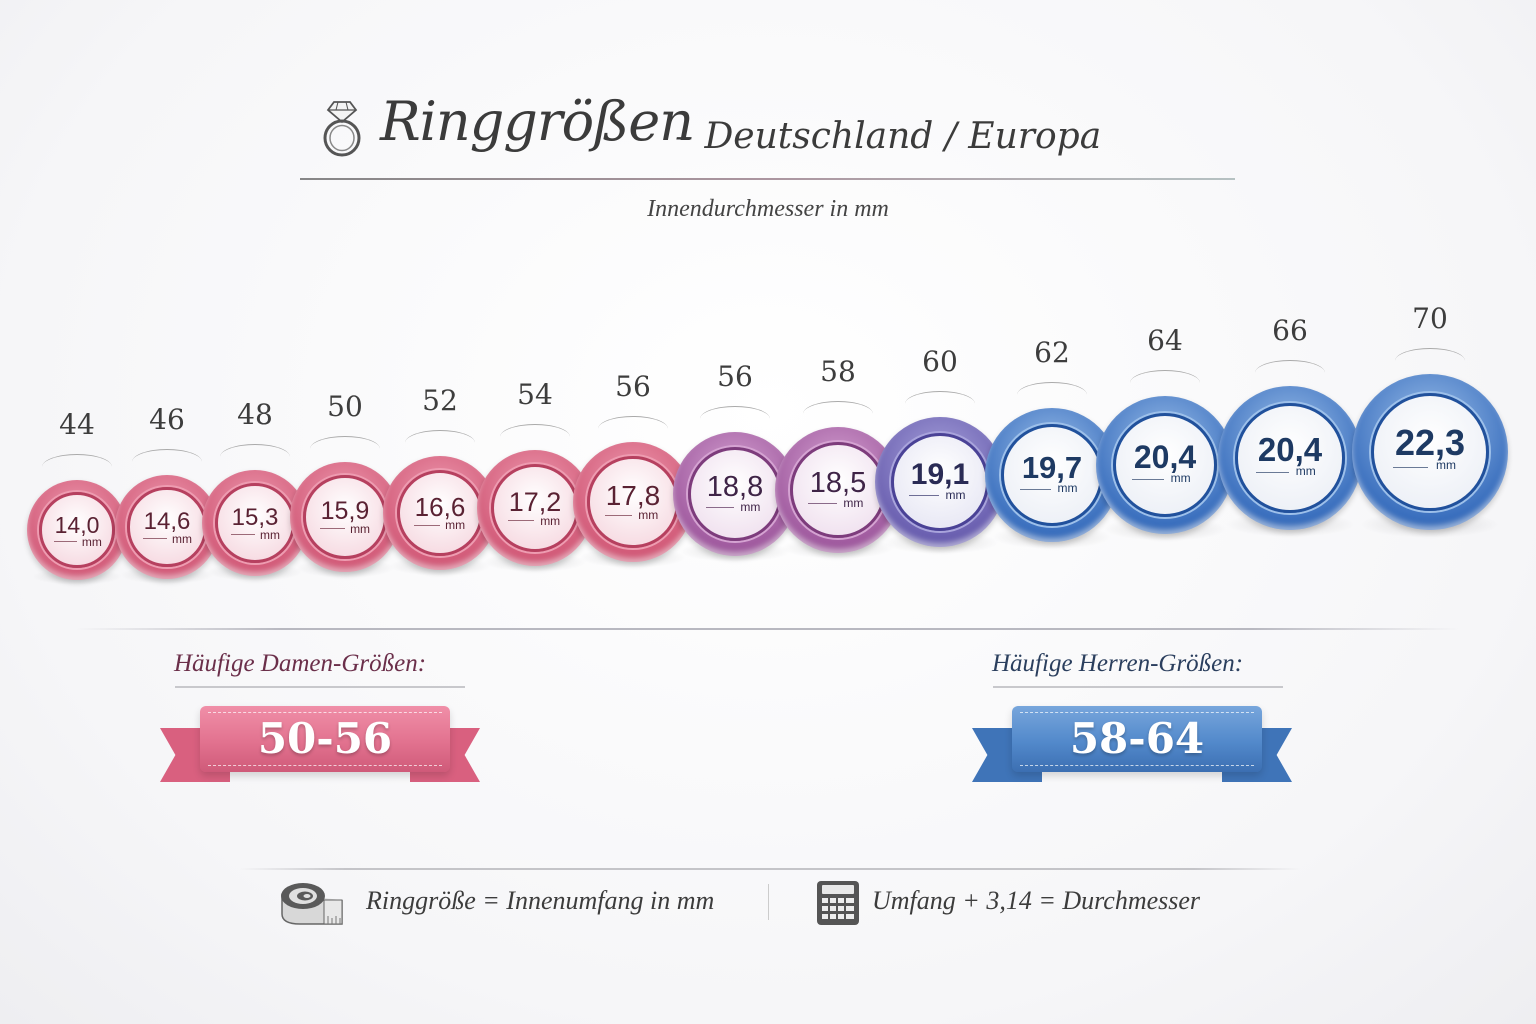 Image resolution: width=1536 pixels, height=1024 pixels. What do you see at coordinates (838, 371) in the screenshot?
I see `ring-size-number: 58` at bounding box center [838, 371].